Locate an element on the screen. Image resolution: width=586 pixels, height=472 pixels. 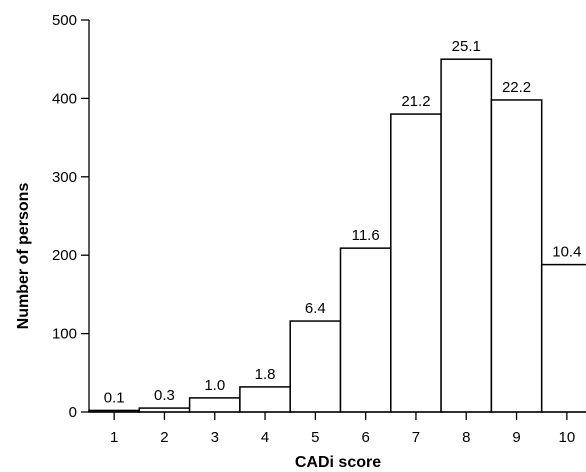
bar-data-label: 0.3 is located at coordinates (164, 395).